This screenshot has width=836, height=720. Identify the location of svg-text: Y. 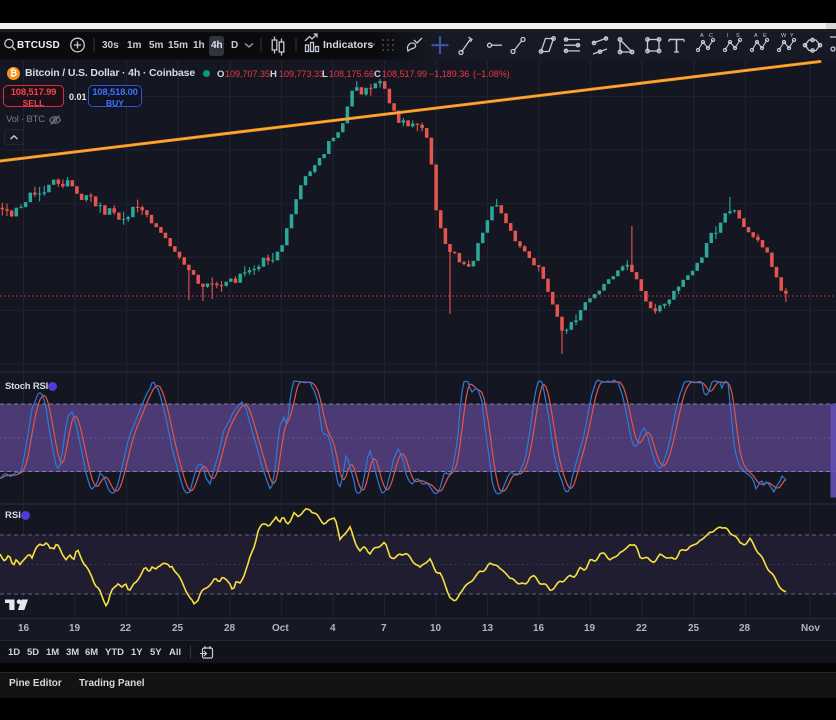
(792, 36).